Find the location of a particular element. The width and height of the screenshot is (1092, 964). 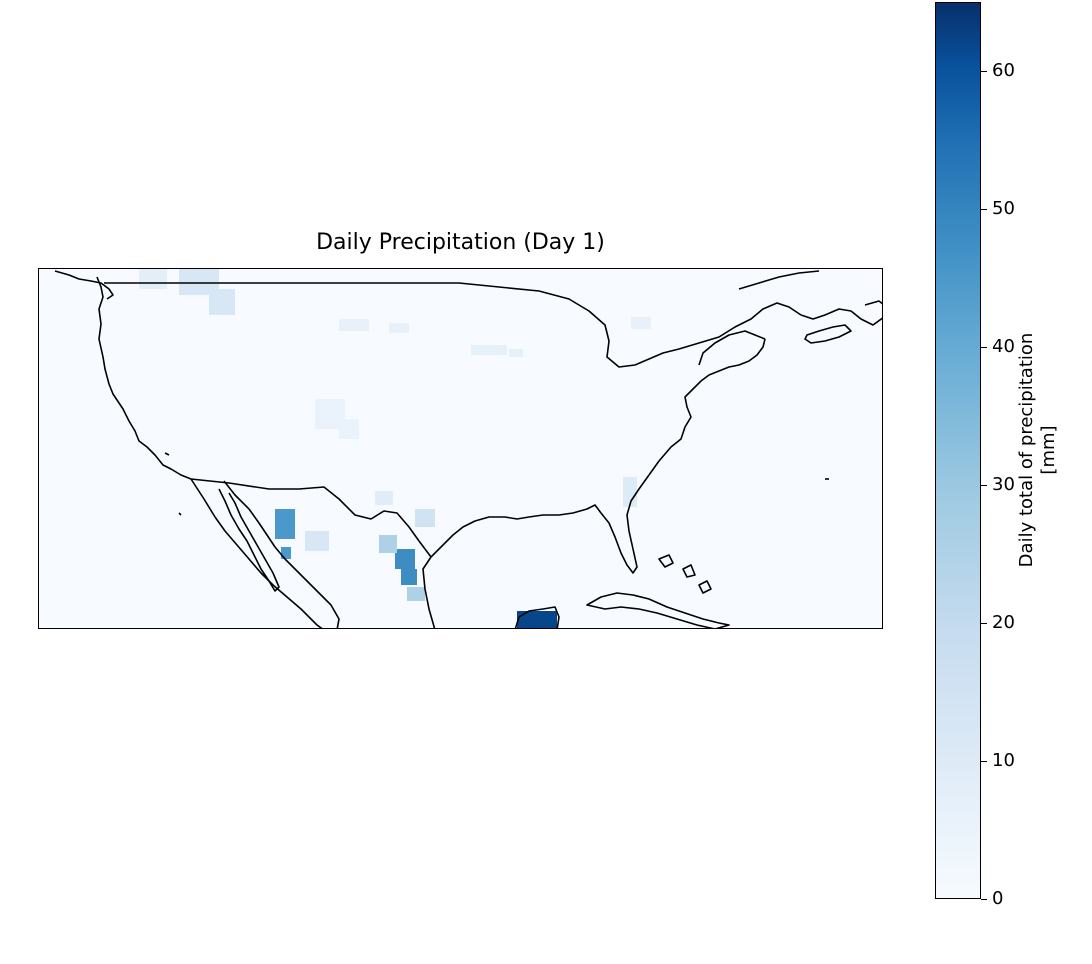

map-title: Daily Precipitation (Day 1) is located at coordinates (460, 242).